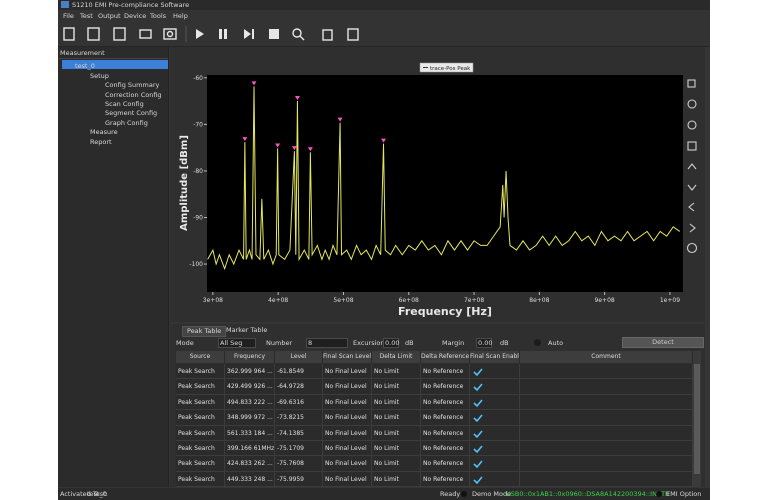 The height and width of the screenshot is (500, 768). Describe the element at coordinates (196, 264) in the screenshot. I see `y-tick-label: -100` at that location.